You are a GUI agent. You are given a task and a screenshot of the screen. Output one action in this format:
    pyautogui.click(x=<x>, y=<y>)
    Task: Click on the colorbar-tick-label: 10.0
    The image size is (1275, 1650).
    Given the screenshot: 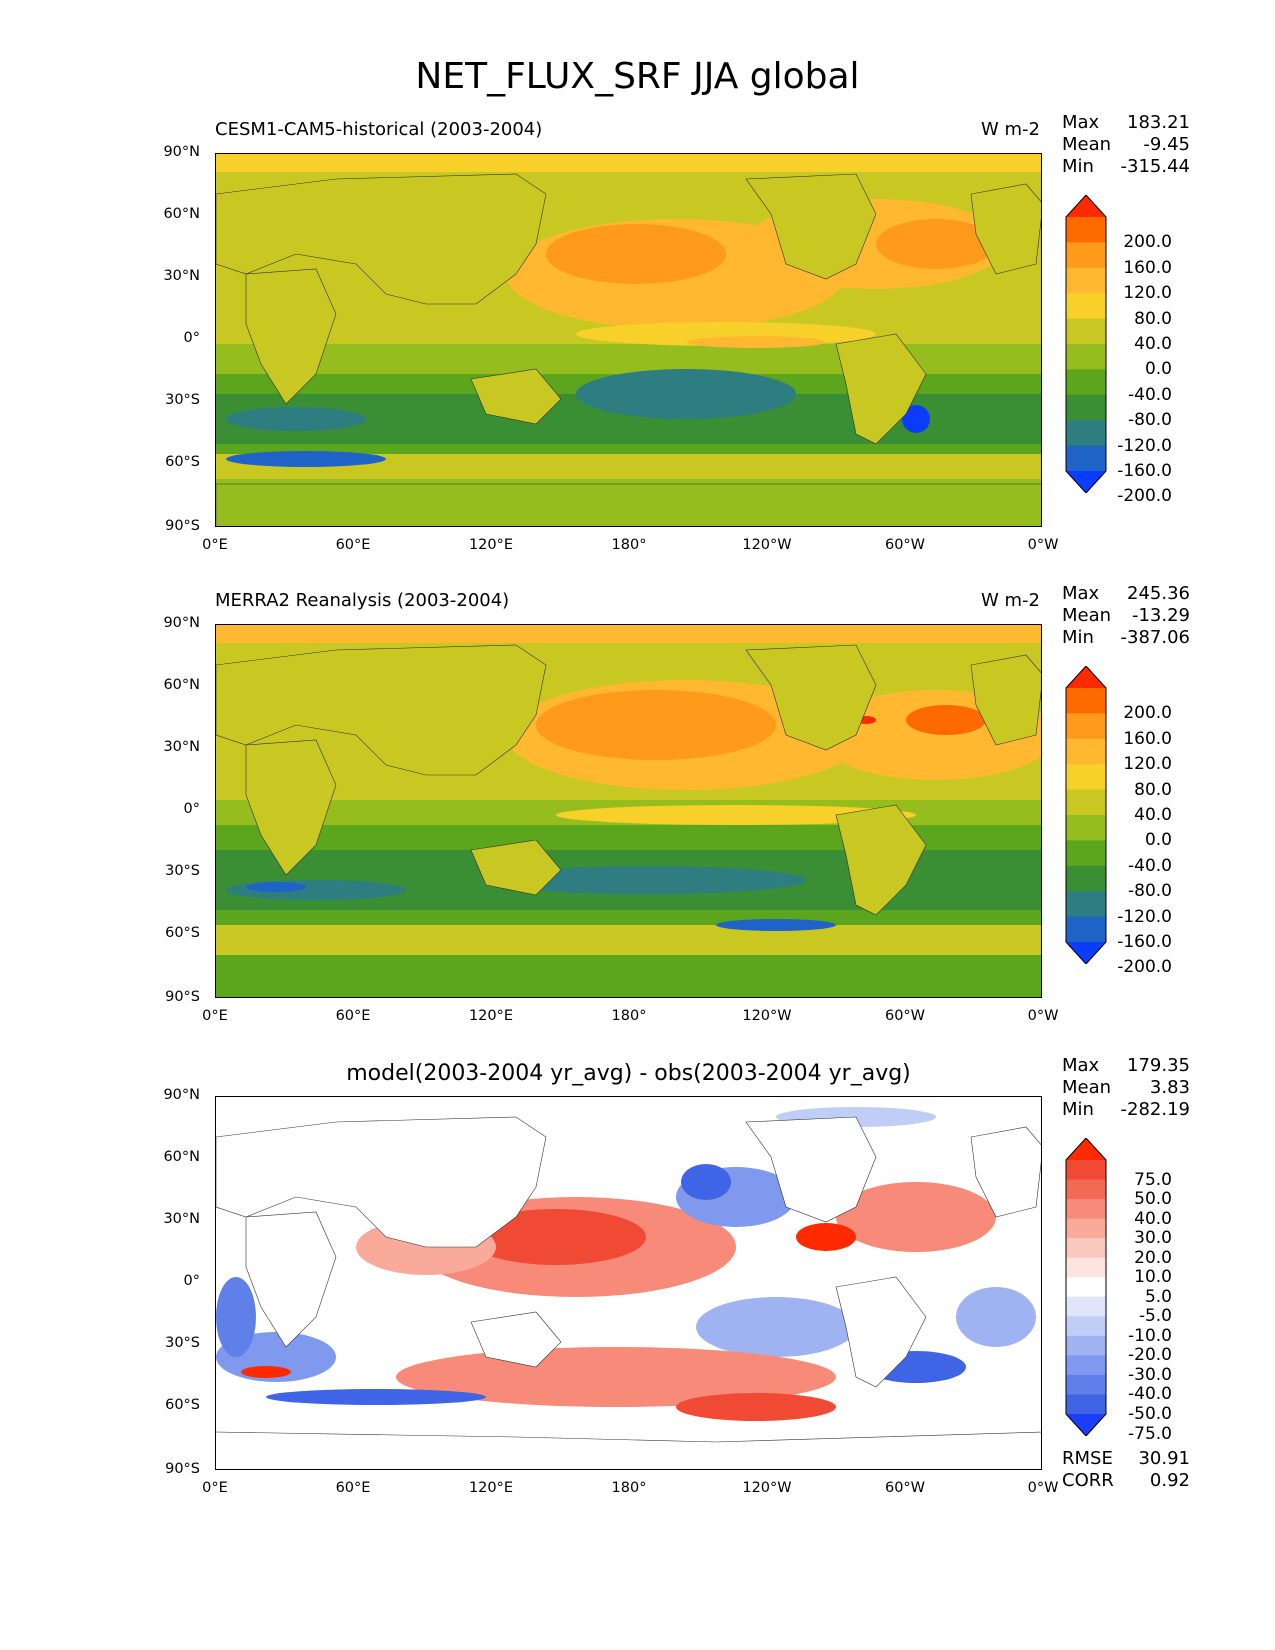 What is the action you would take?
    pyautogui.click(x=1153, y=1277)
    